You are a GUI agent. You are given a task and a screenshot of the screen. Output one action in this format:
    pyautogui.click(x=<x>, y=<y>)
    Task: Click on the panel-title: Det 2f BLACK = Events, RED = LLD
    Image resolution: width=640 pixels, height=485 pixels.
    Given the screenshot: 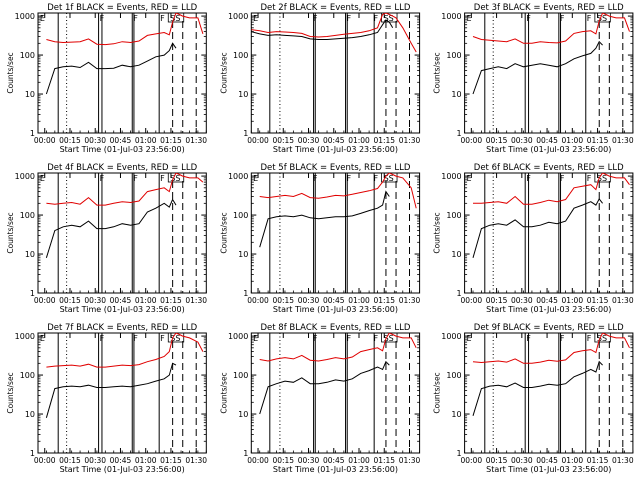 What is the action you would take?
    pyautogui.click(x=335, y=8)
    